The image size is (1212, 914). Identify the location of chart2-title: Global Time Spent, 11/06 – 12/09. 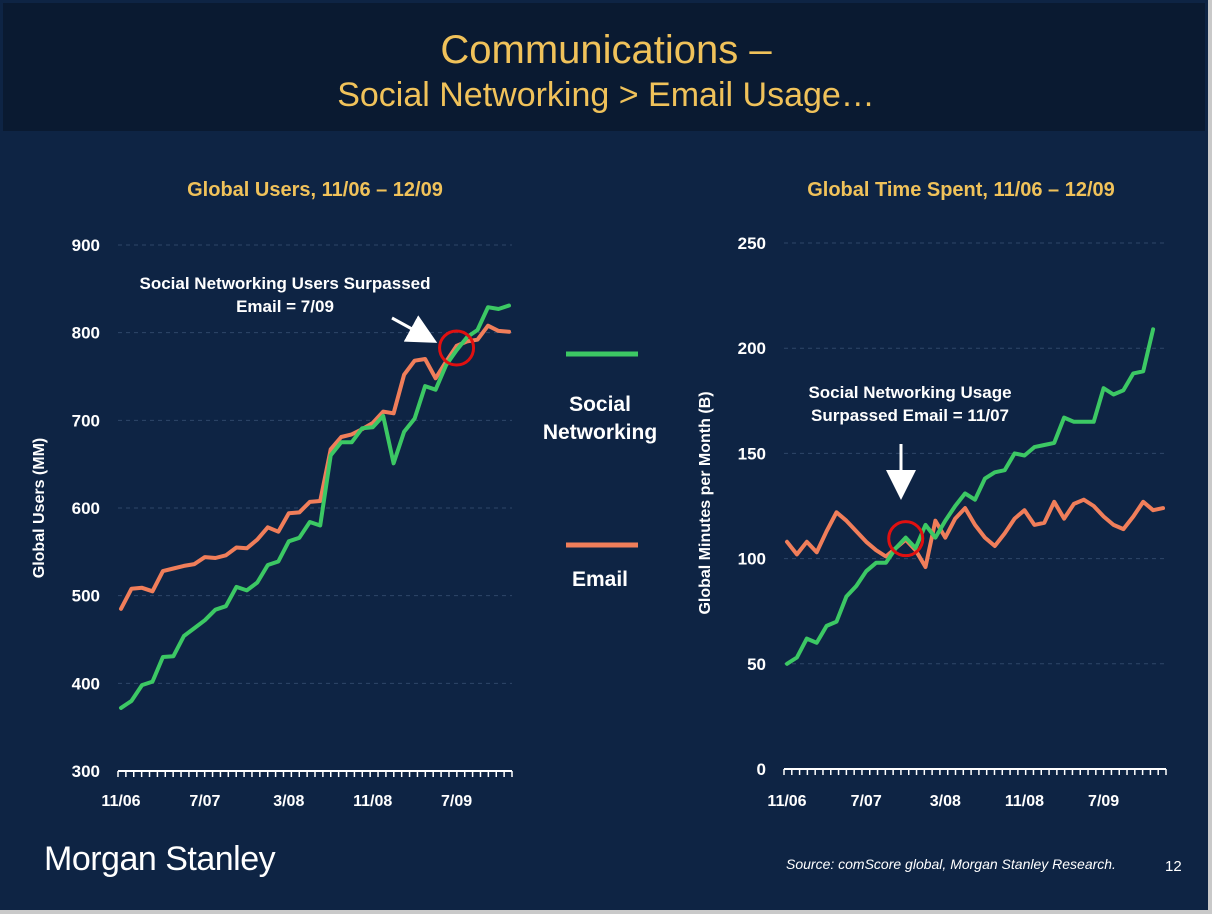
(961, 190).